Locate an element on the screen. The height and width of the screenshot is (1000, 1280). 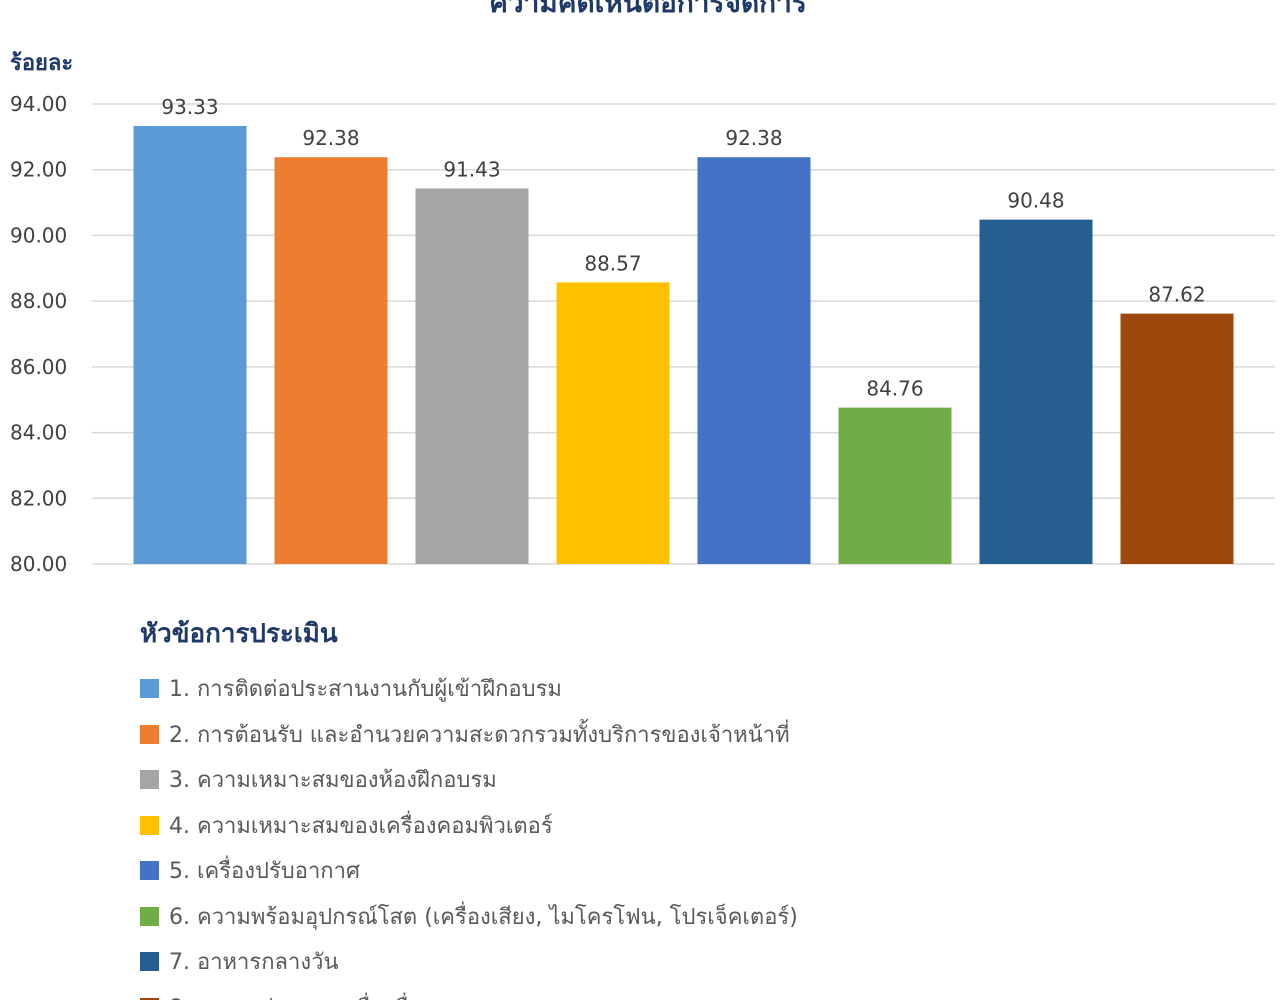
legend-label: 4. ความเหมาะสมของเครื่องคอมพิวเตอร์ is located at coordinates (361, 826).